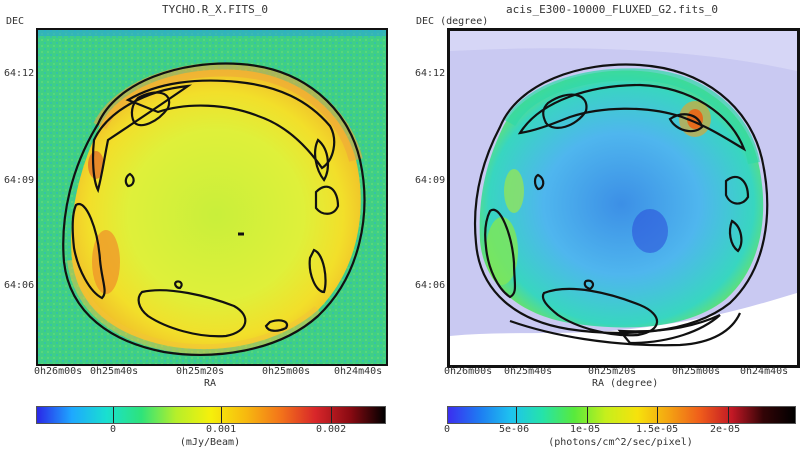  I want to click on right-colorbar, so click(621, 415).